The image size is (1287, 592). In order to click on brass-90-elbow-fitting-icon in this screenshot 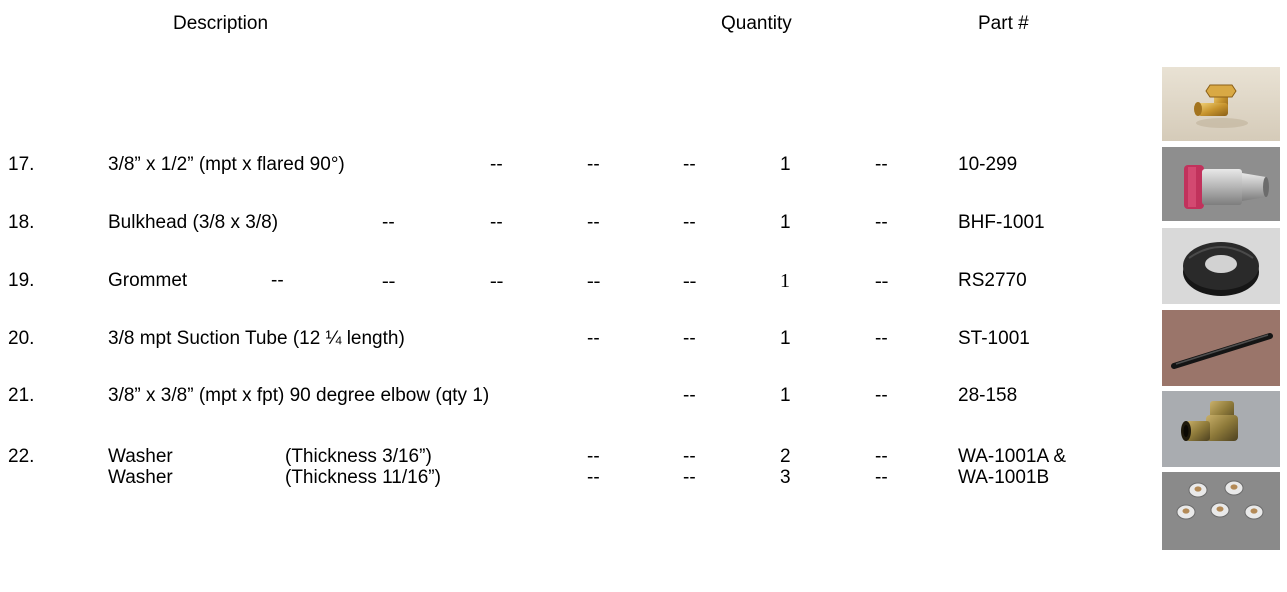, I will do `click(1221, 104)`.